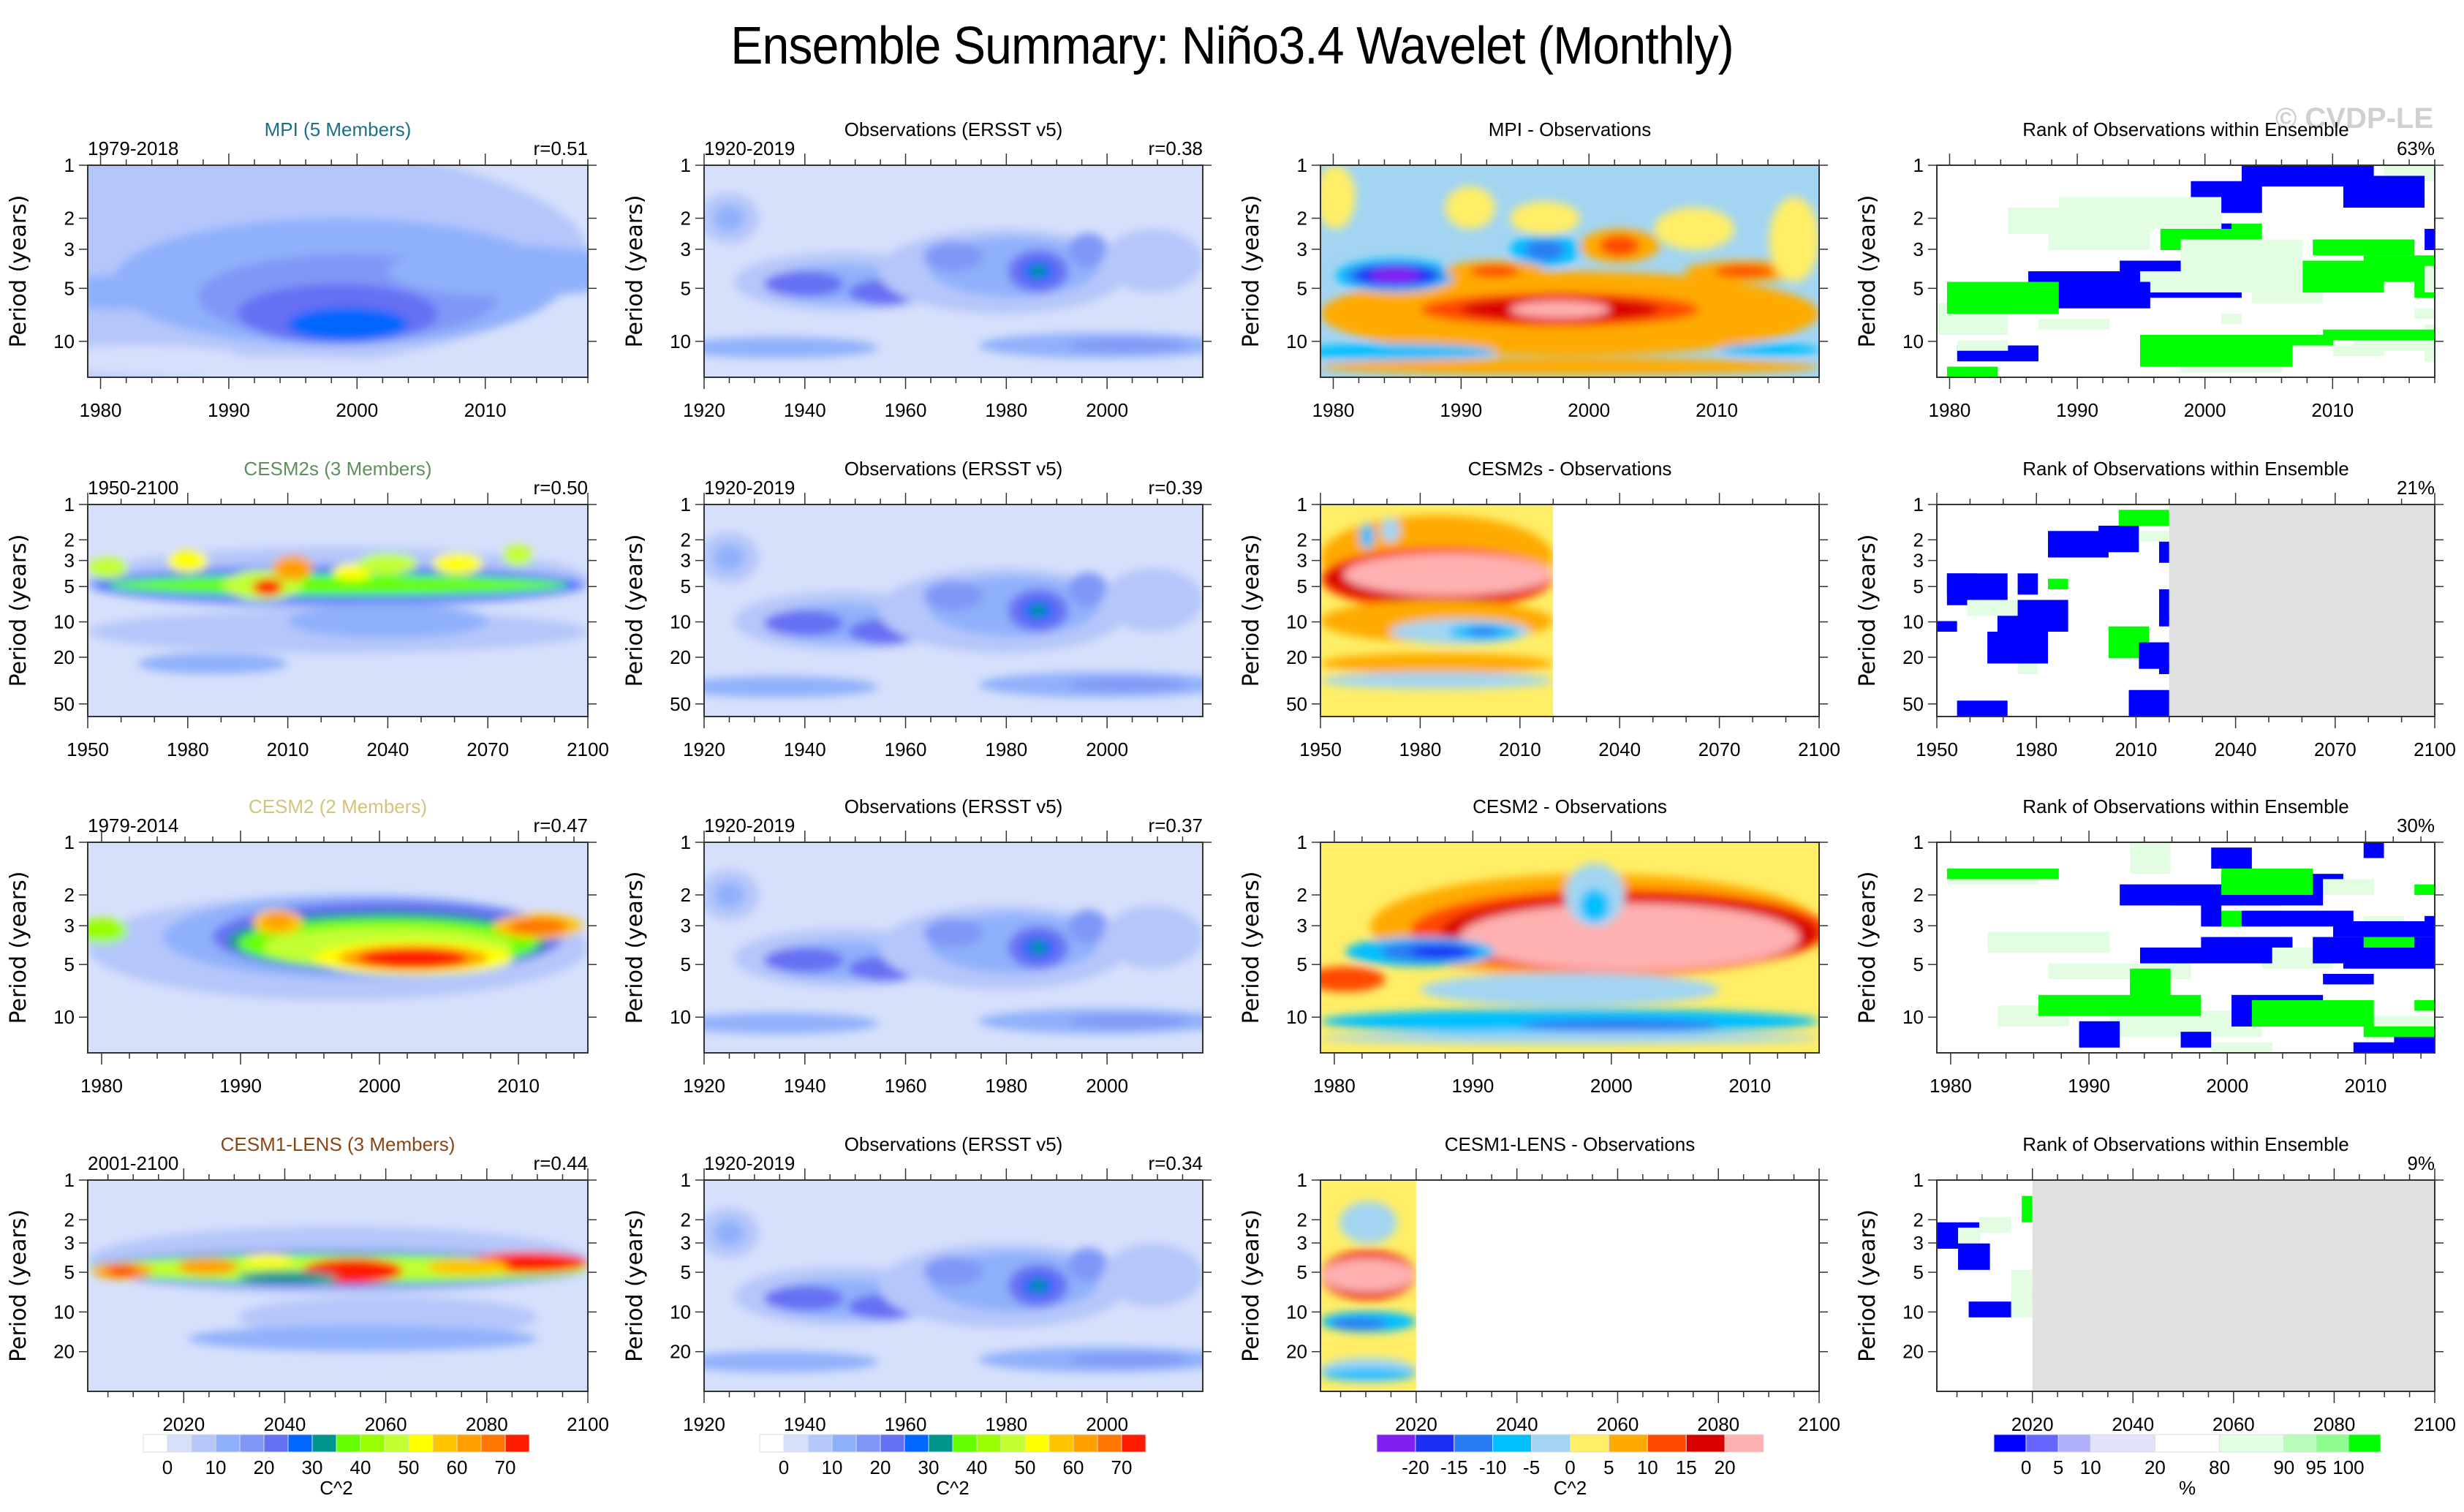 This screenshot has height=1512, width=2464. Describe the element at coordinates (2416, 148) in the screenshot. I see `panel-percent-label: 63%` at that location.